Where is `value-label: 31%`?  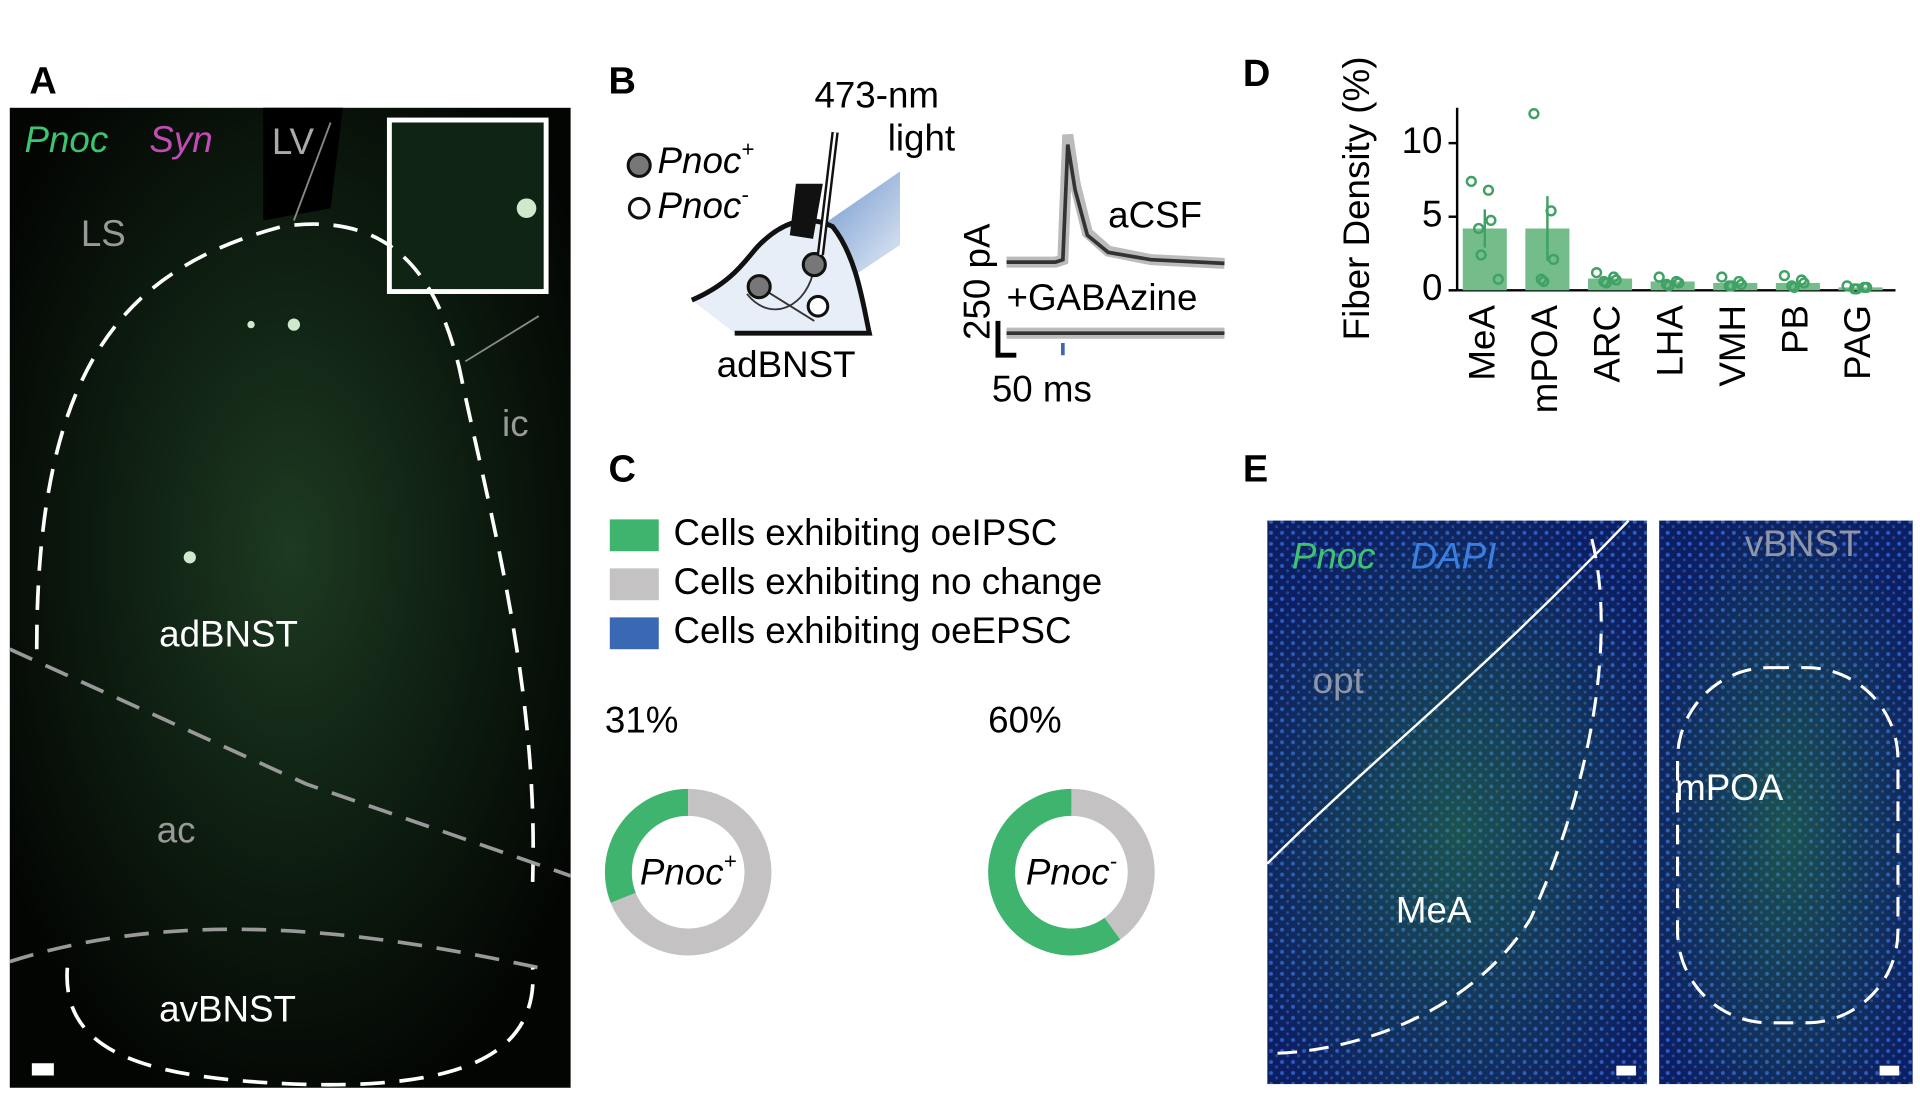
value-label: 31% is located at coordinates (642, 719).